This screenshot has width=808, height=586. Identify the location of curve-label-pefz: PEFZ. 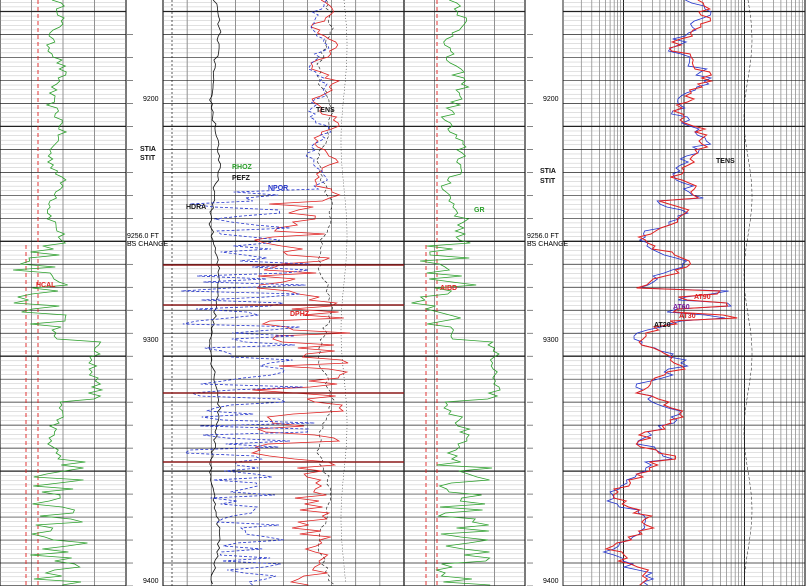
(241, 178).